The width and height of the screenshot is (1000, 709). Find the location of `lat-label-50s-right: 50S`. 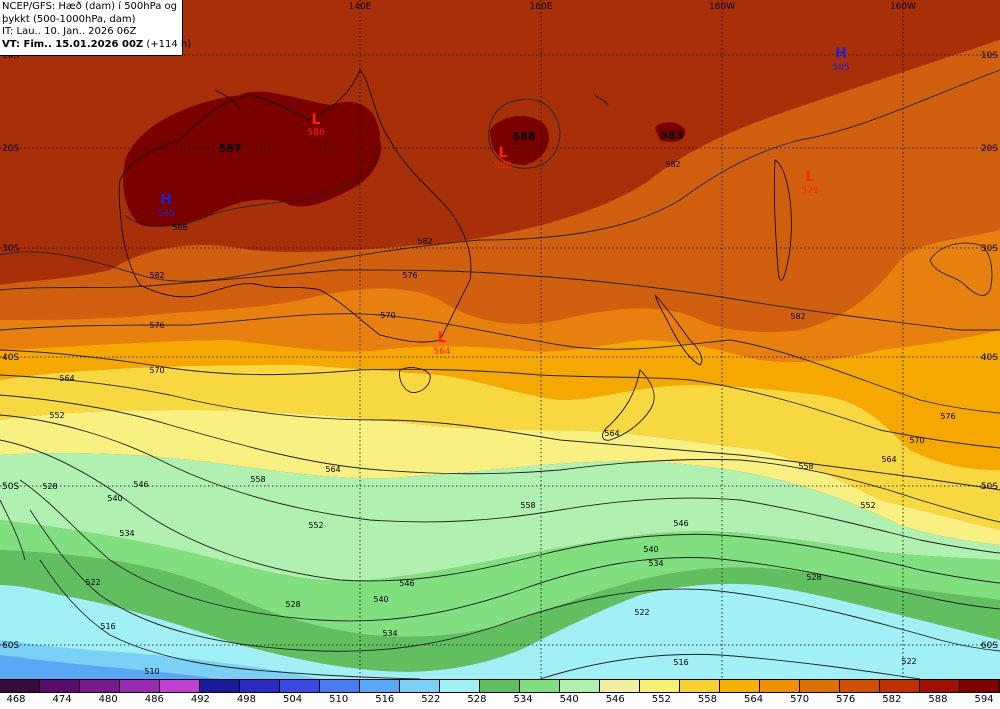

lat-label-50s-right: 50S is located at coordinates (989, 487).